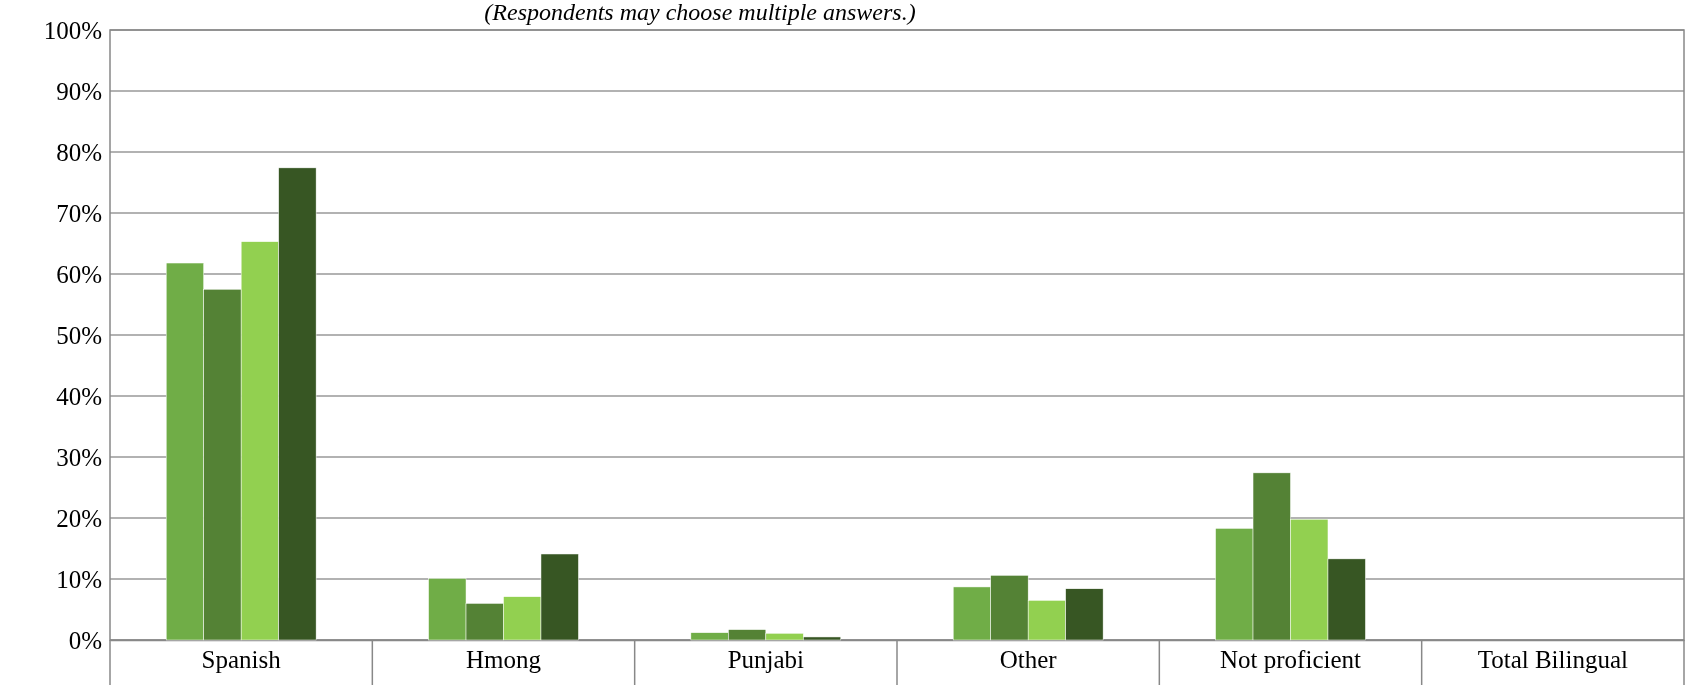  What do you see at coordinates (79, 396) in the screenshot?
I see `y-tick-label: 40%` at bounding box center [79, 396].